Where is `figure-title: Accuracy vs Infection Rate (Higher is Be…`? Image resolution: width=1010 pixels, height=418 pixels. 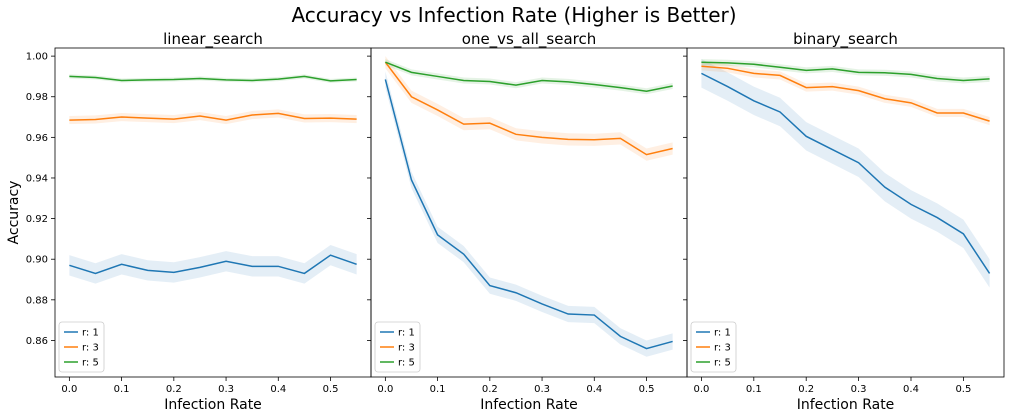 figure-title: Accuracy vs Infection Rate (Higher is Be… is located at coordinates (513, 15).